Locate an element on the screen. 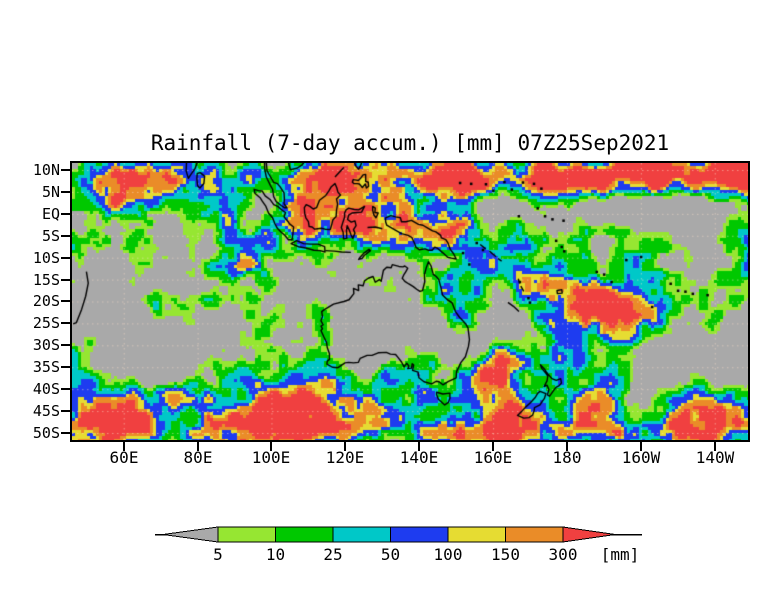 The width and height of the screenshot is (784, 612). lon-tick-label: 80E is located at coordinates (198, 457).